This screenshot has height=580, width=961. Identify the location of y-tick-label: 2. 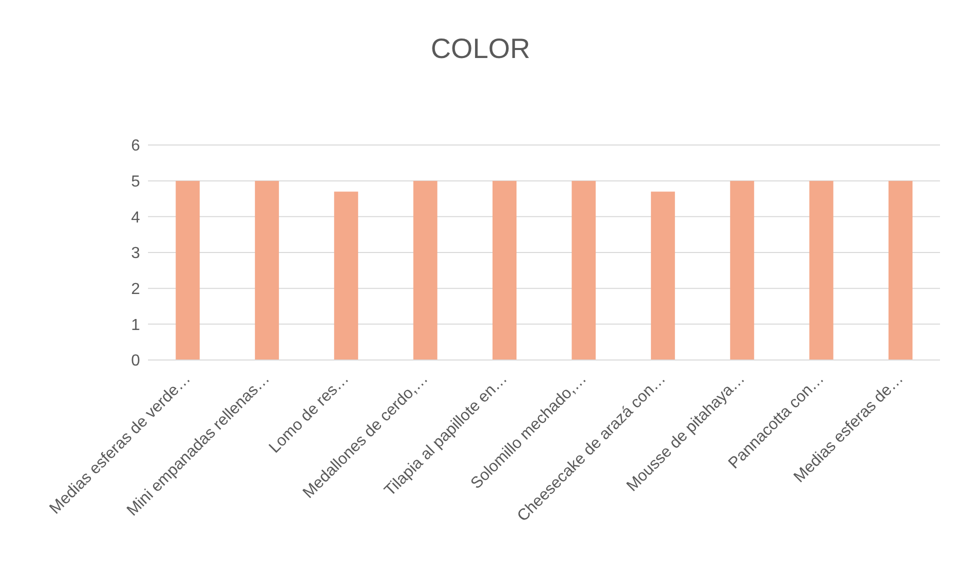
(135, 289).